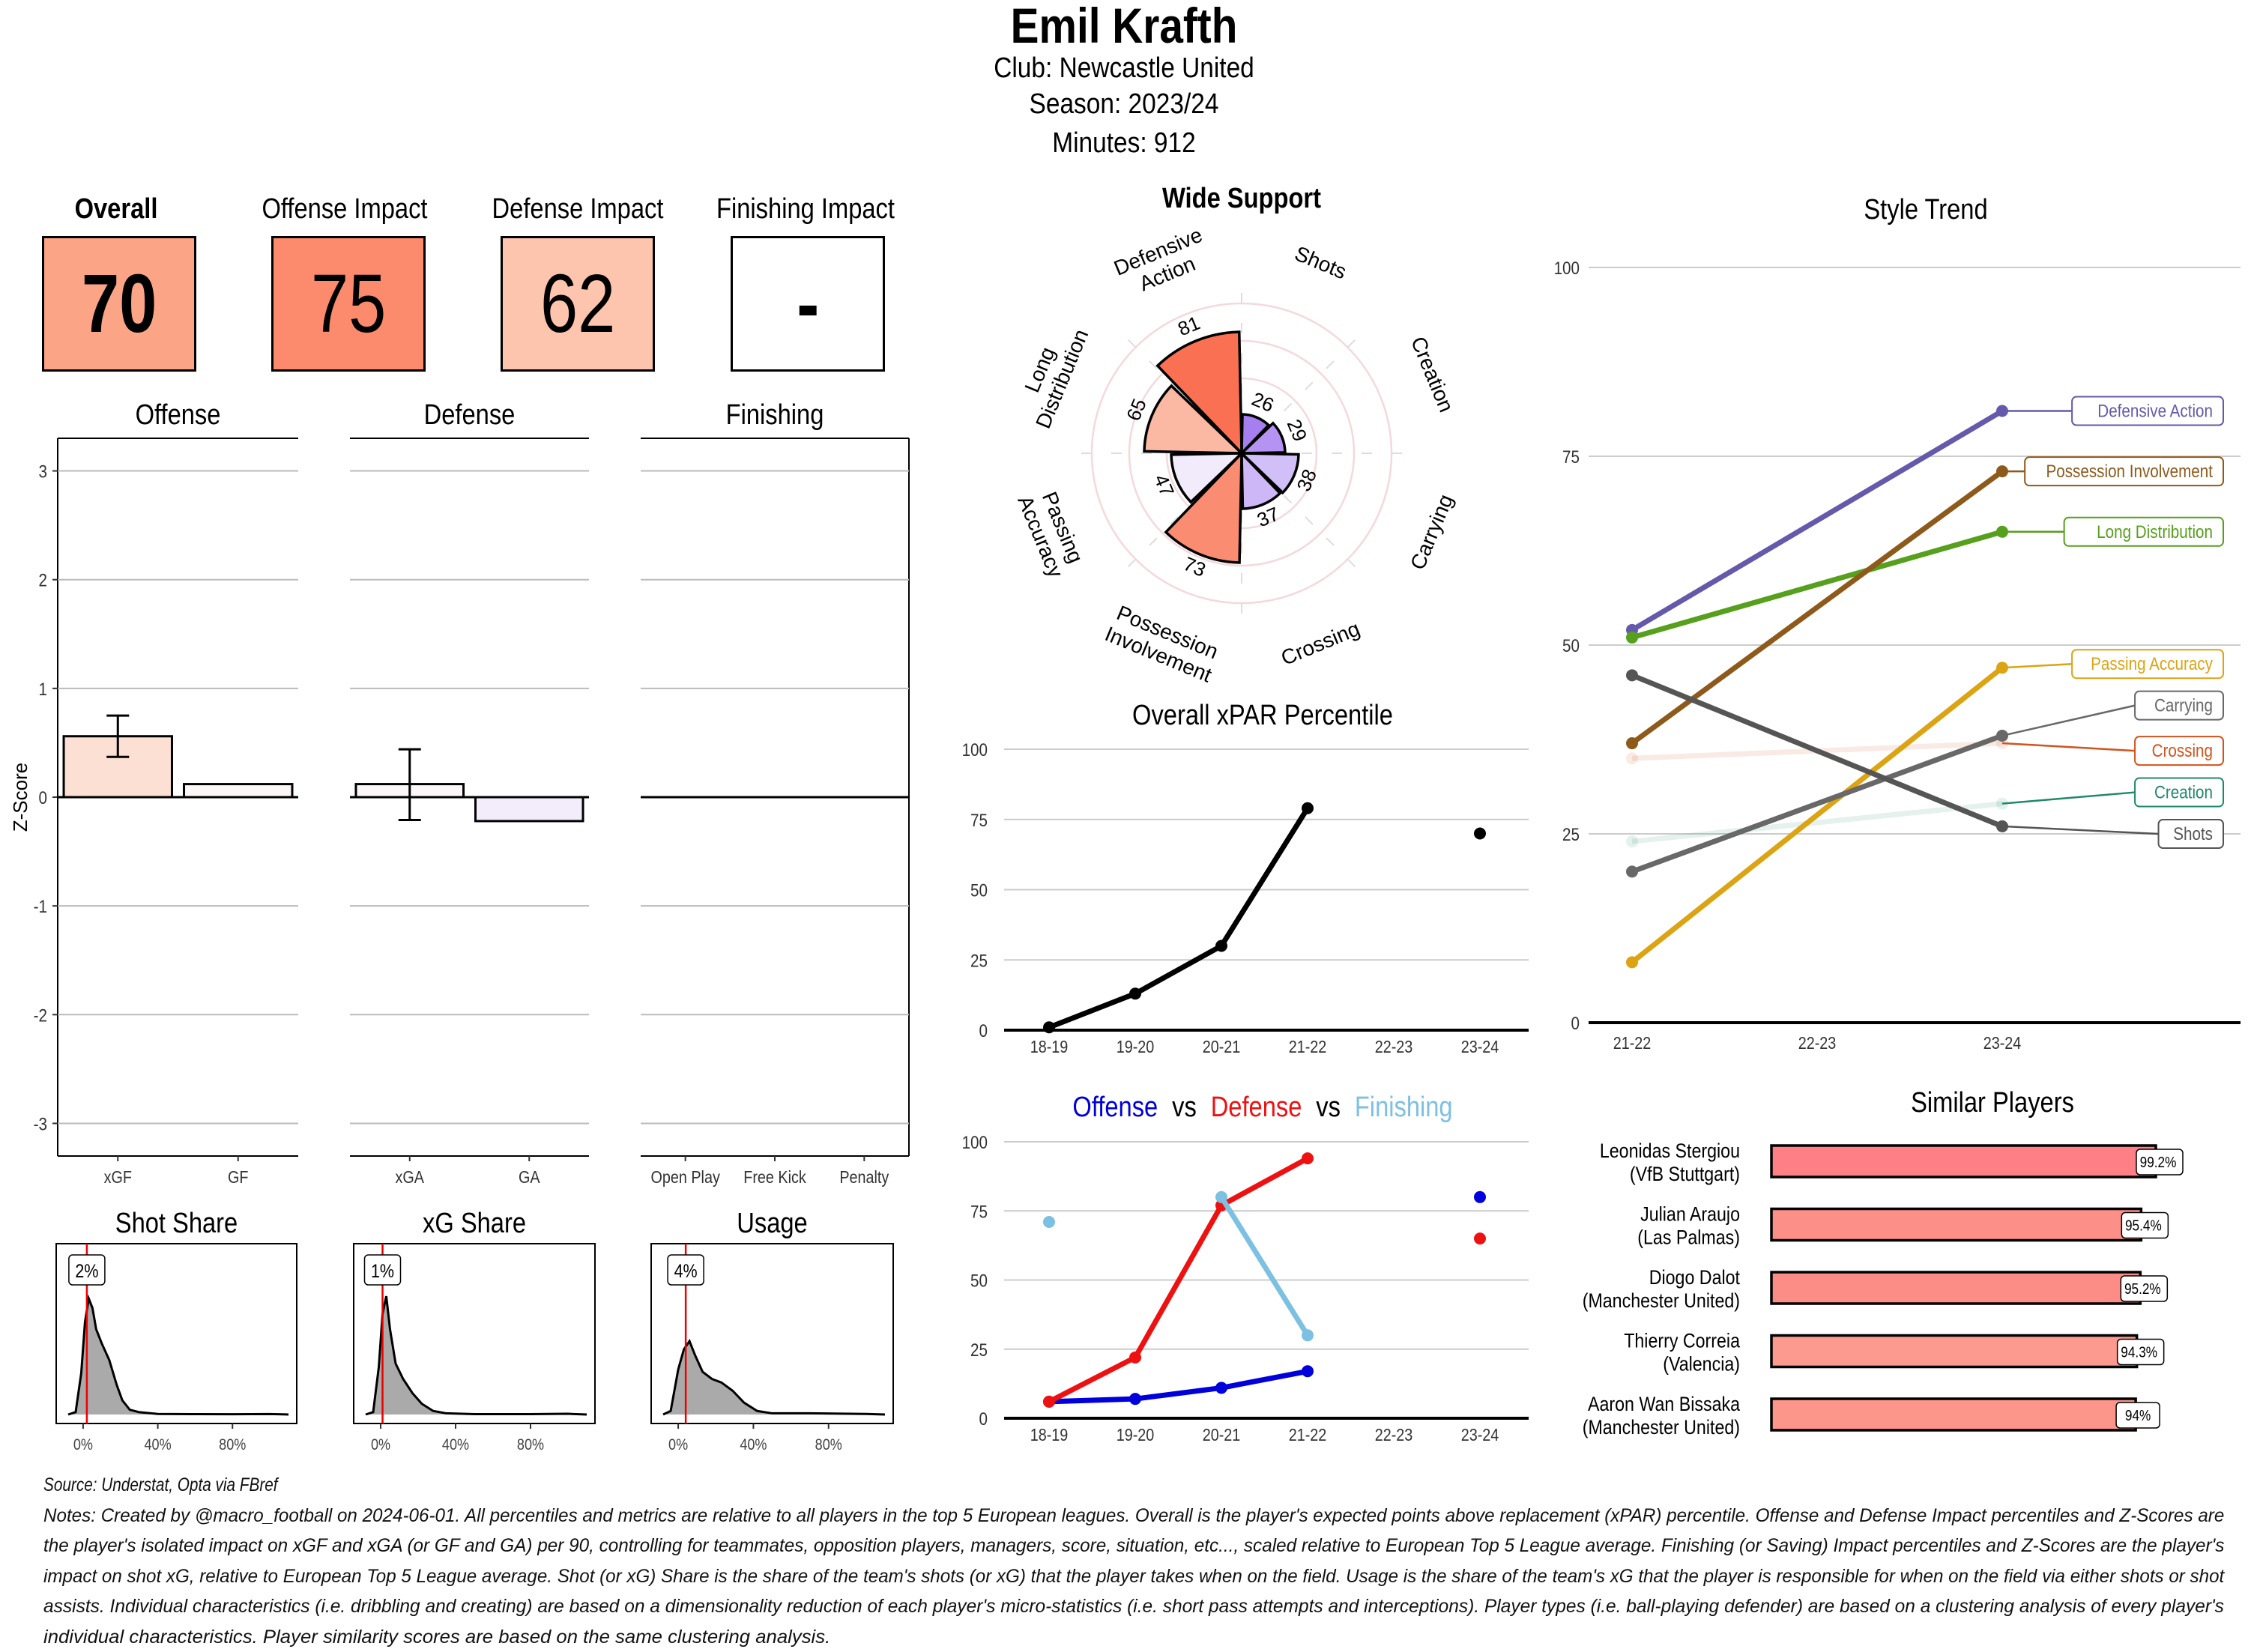  I want to click on x-tick-label: 20-21, so click(1222, 1435).